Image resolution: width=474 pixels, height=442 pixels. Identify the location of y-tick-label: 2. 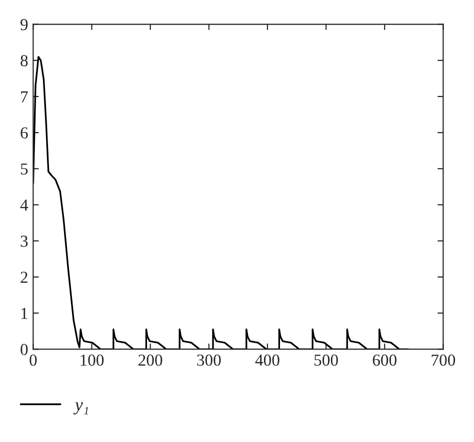
(24, 277).